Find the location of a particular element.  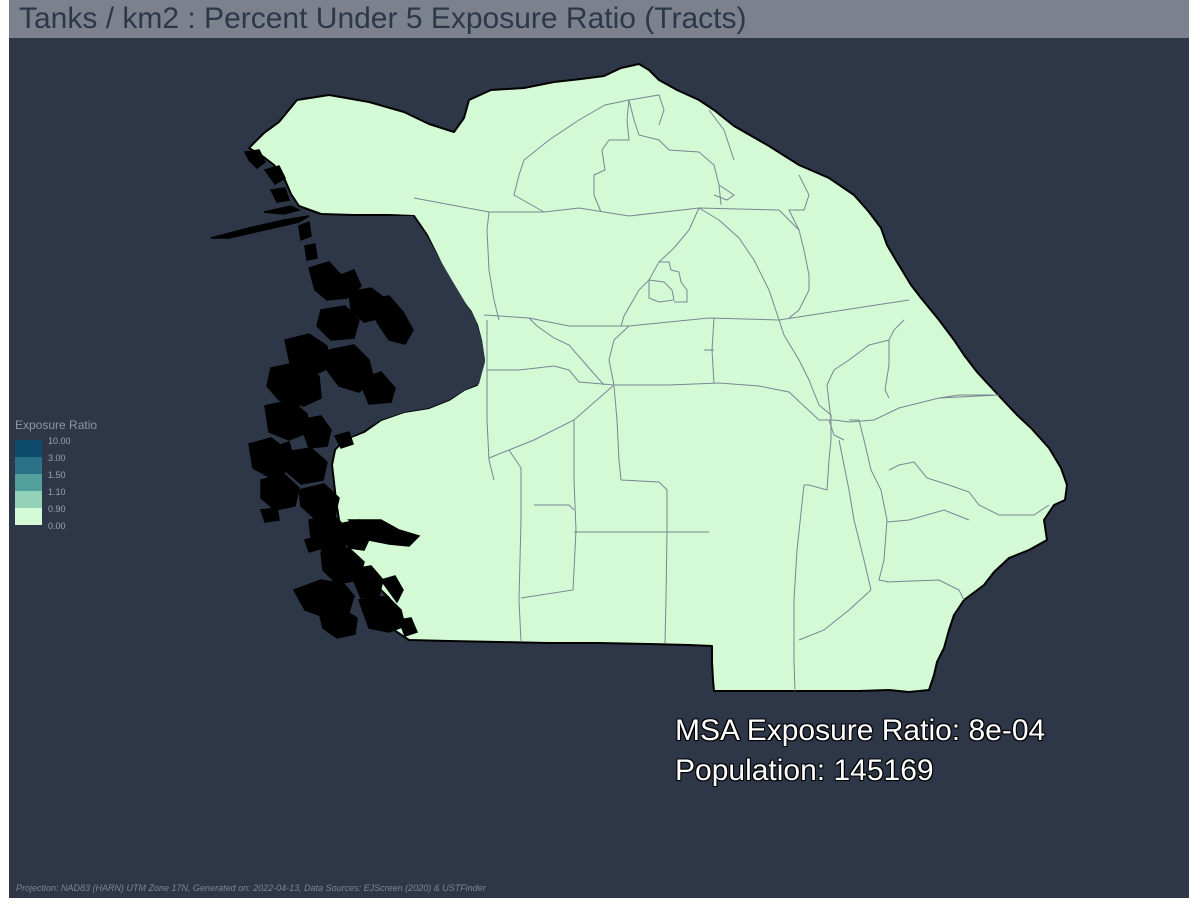

legend-tick-label: 0.00 is located at coordinates (57, 526).